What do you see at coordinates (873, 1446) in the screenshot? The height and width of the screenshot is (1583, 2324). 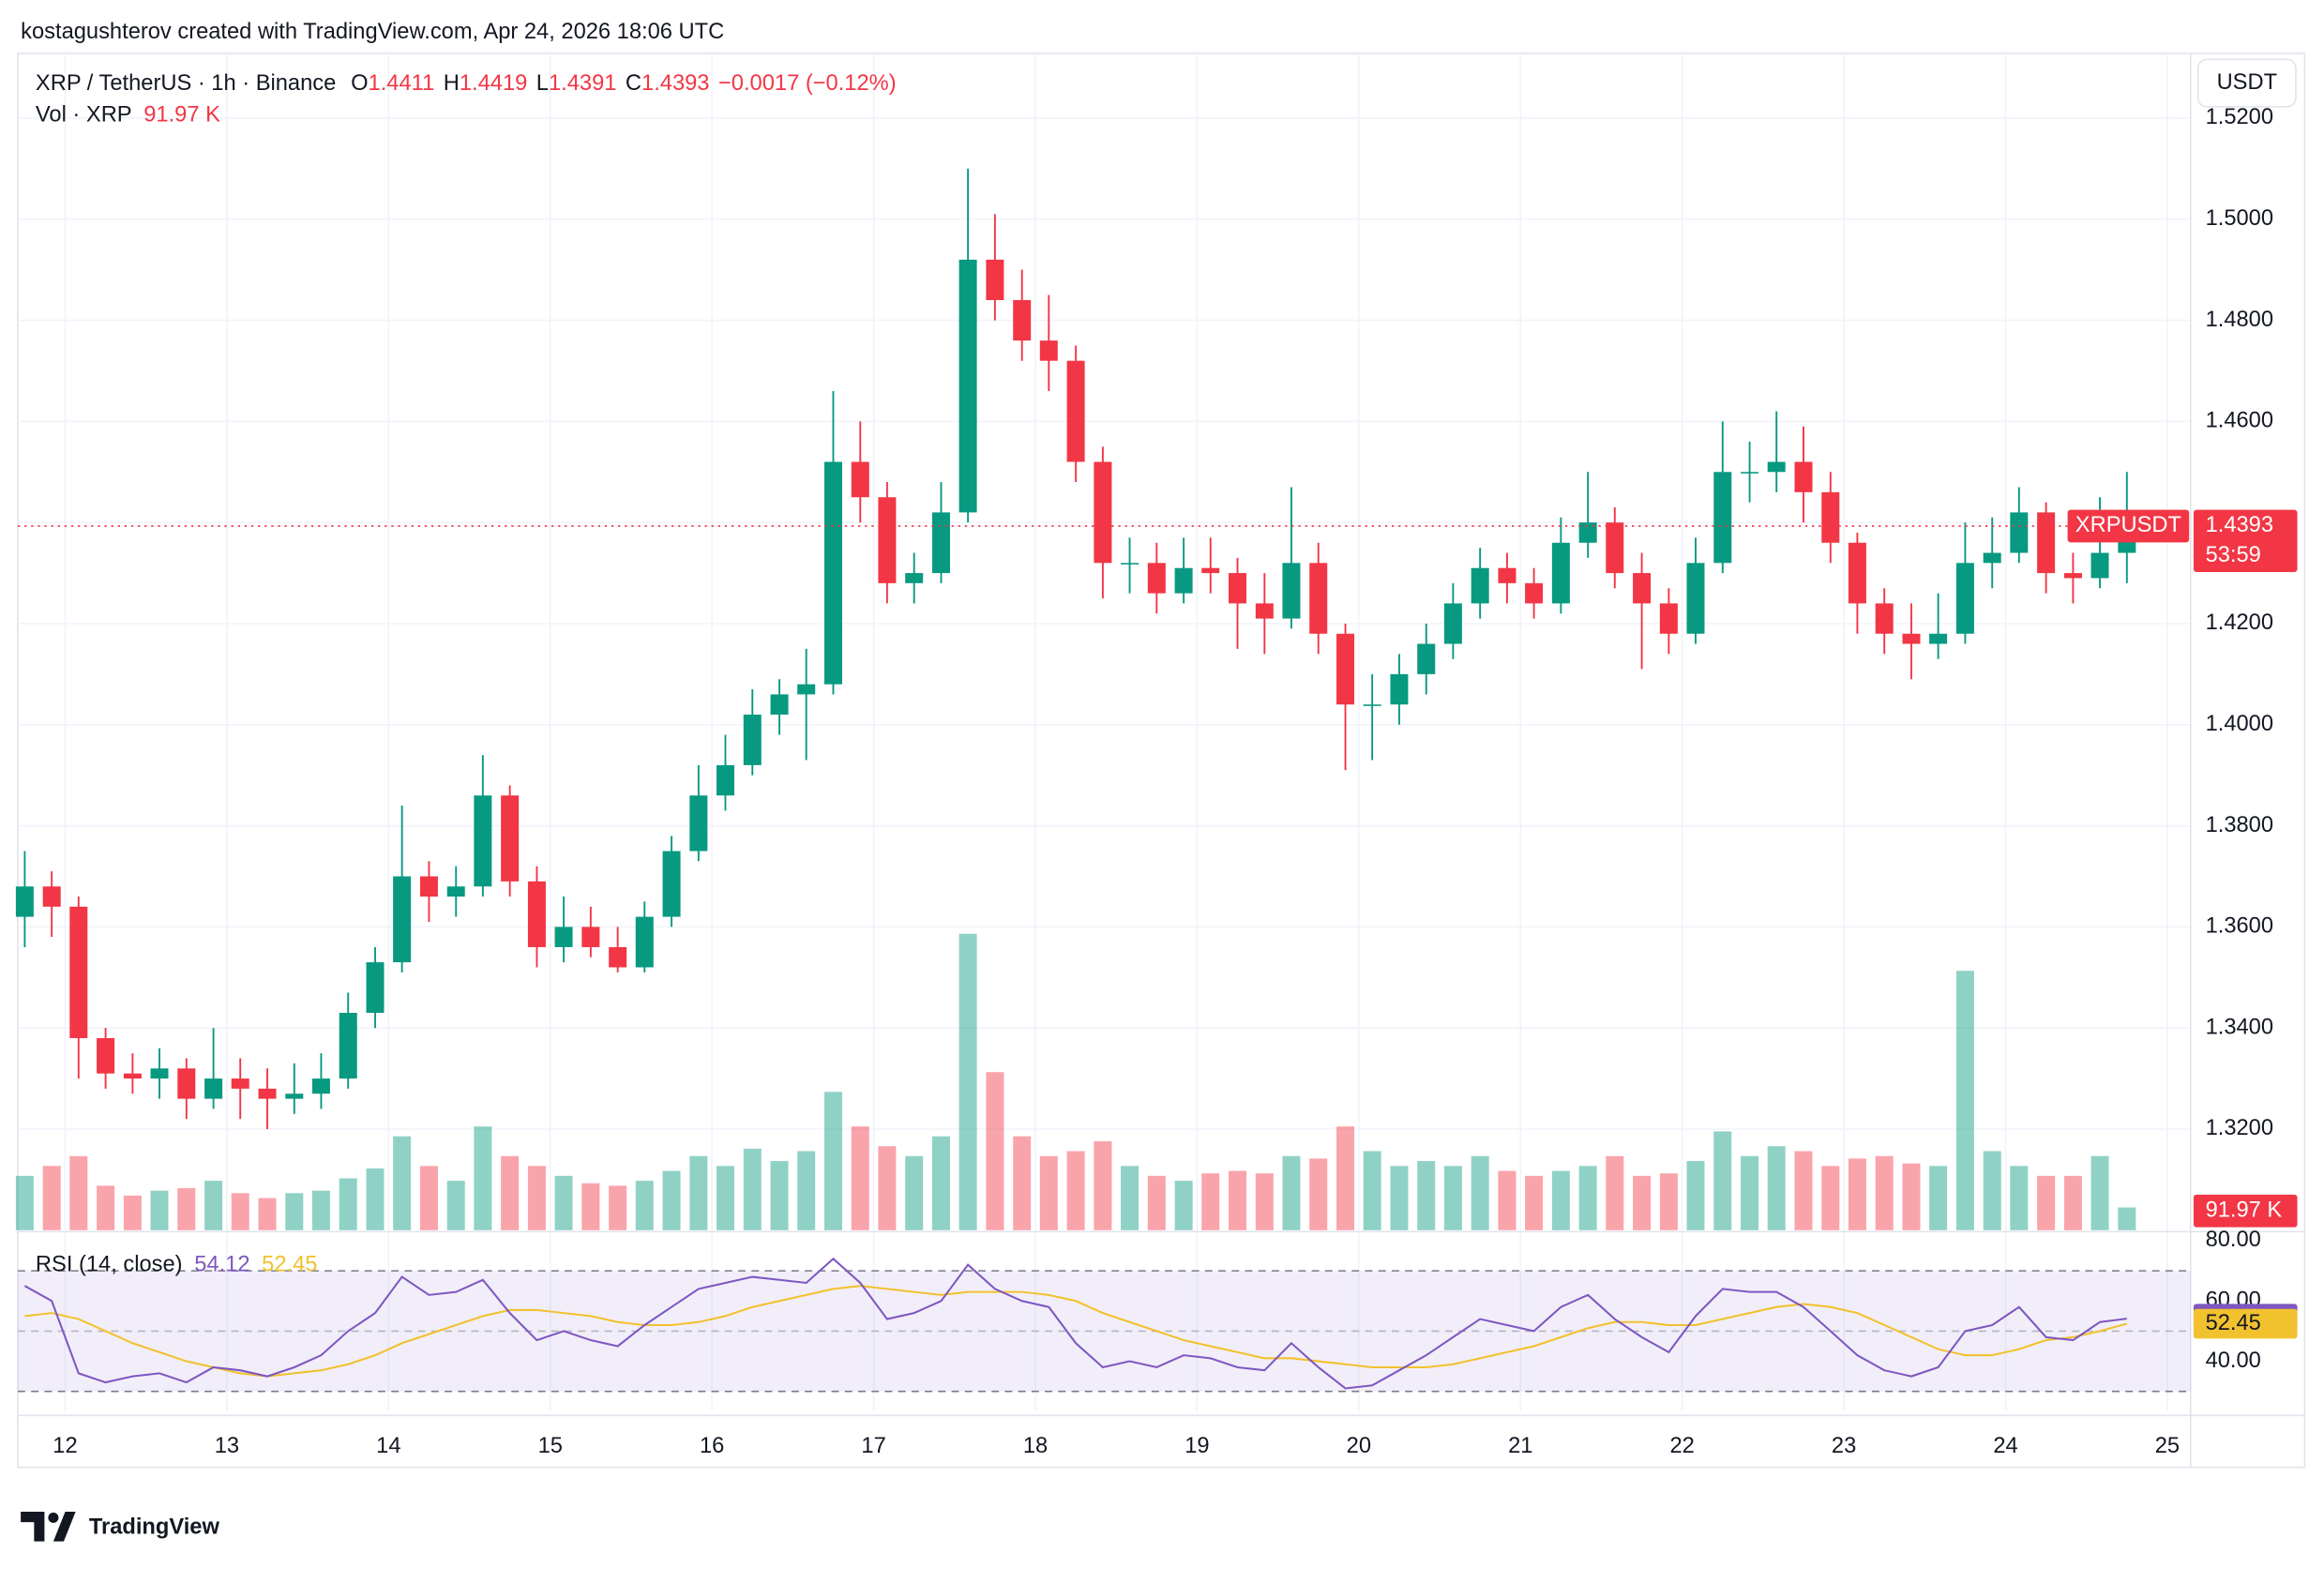 I see `x-tick-label: 17` at bounding box center [873, 1446].